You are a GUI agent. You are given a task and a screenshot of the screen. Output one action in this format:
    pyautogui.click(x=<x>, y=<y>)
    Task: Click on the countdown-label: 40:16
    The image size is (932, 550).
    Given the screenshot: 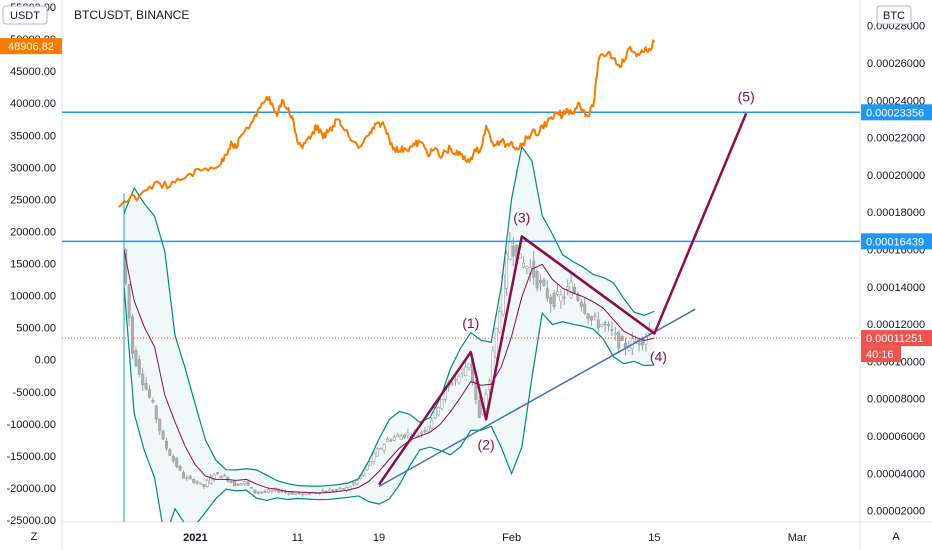 What is the action you would take?
    pyautogui.click(x=880, y=355)
    